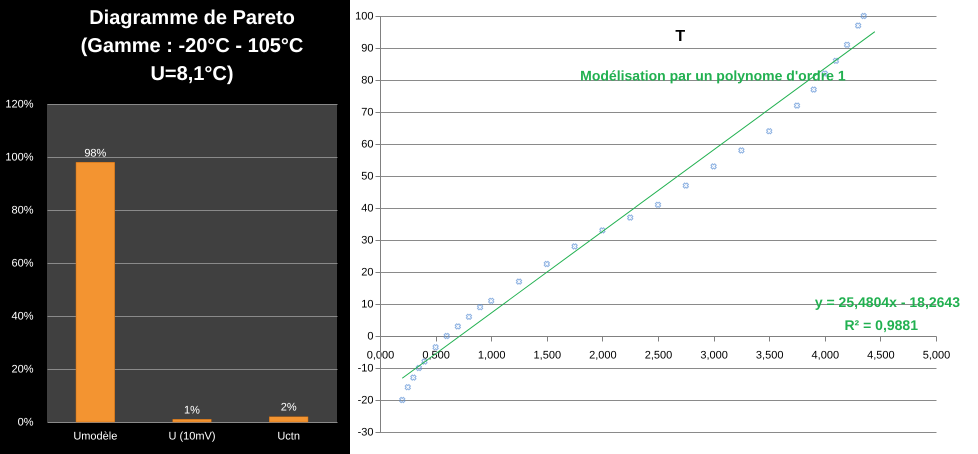  Describe the element at coordinates (367, 272) in the screenshot. I see `y-tick-label: 20` at that location.